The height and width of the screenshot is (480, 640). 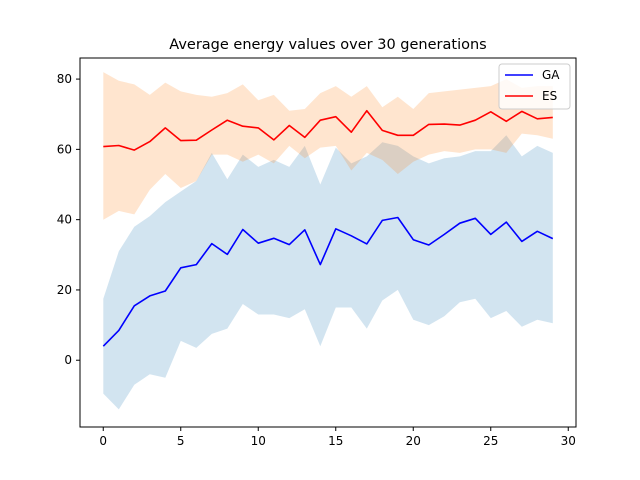 I want to click on x-tick-label: 0, so click(x=103, y=441).